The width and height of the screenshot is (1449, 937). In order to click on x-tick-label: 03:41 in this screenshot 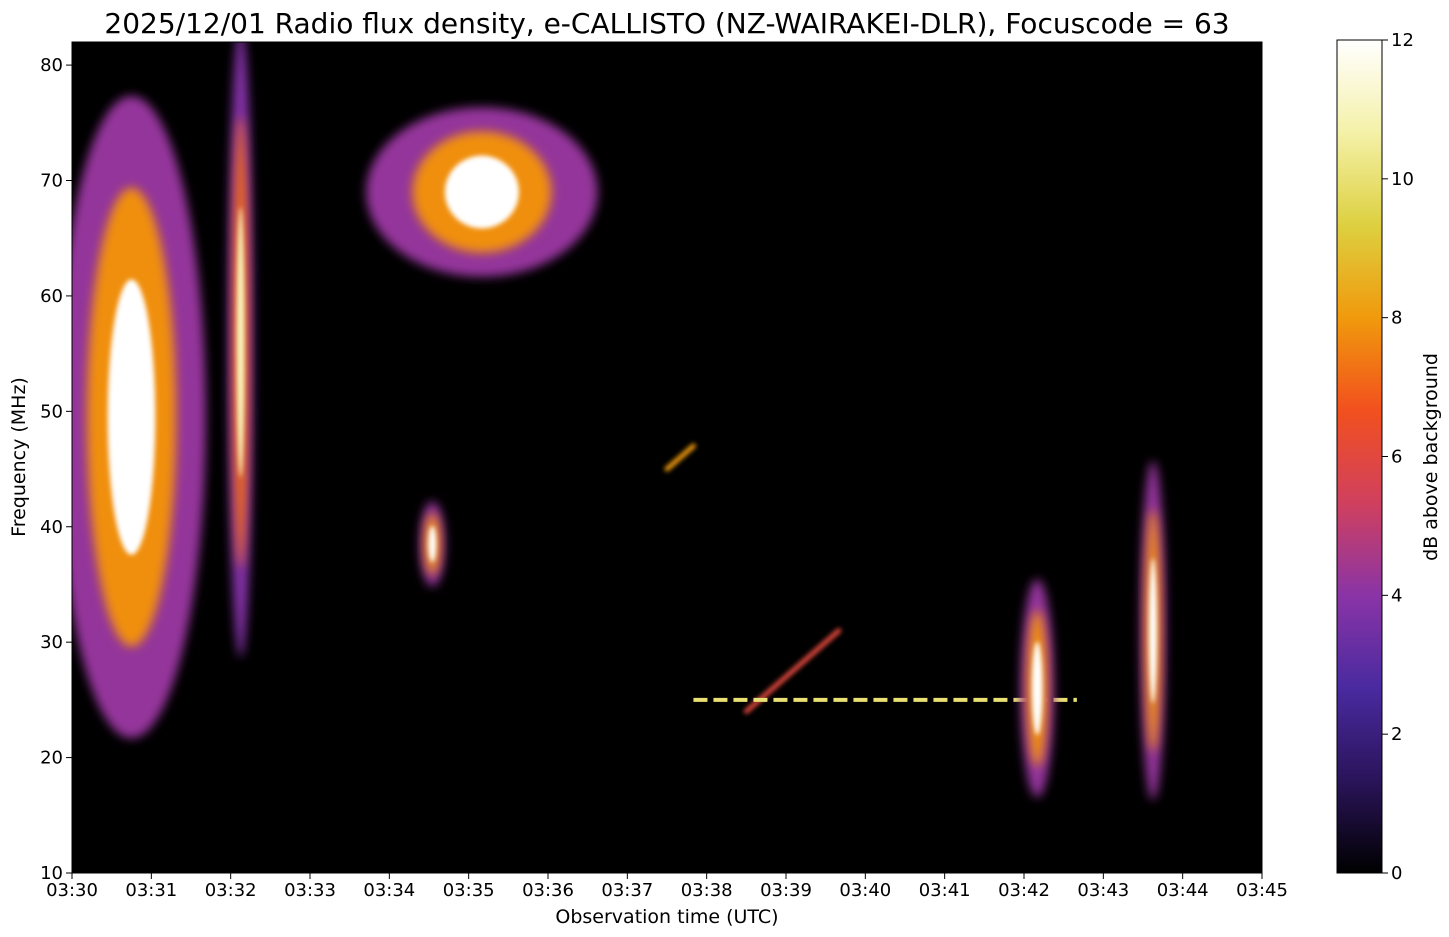, I will do `click(945, 890)`.